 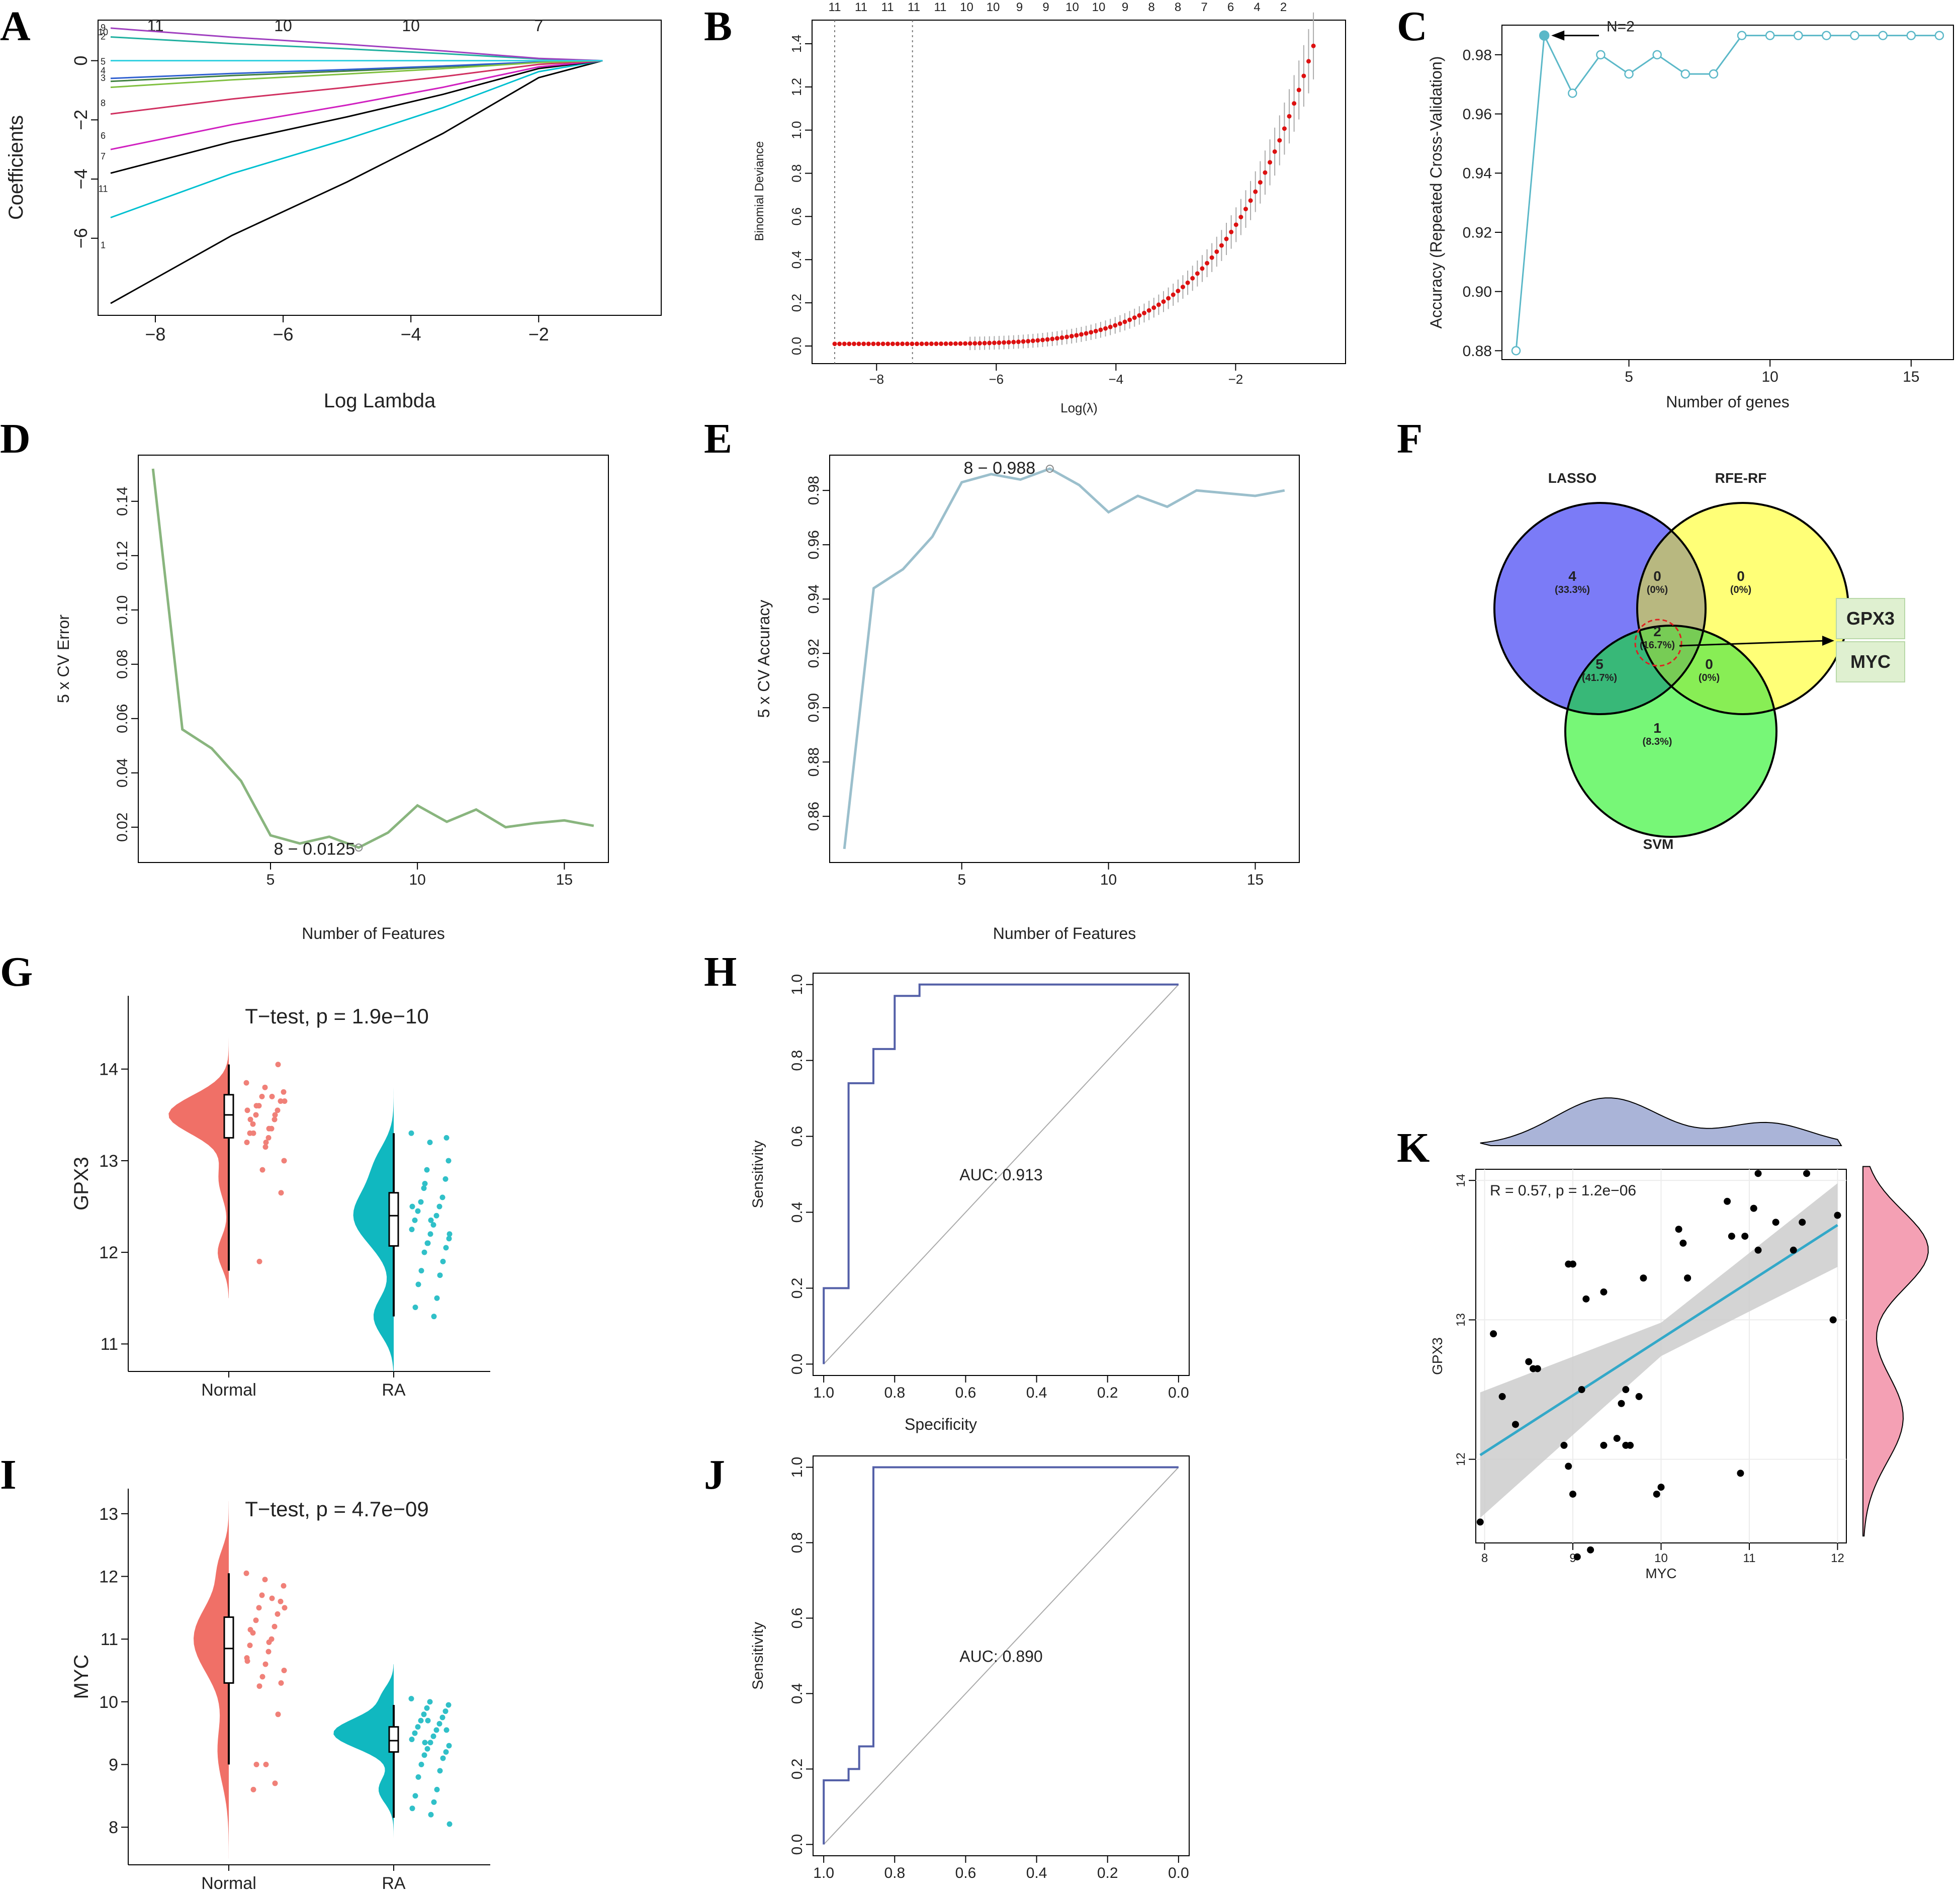 I want to click on panel-f-region-count: 1, so click(x=1657, y=728).